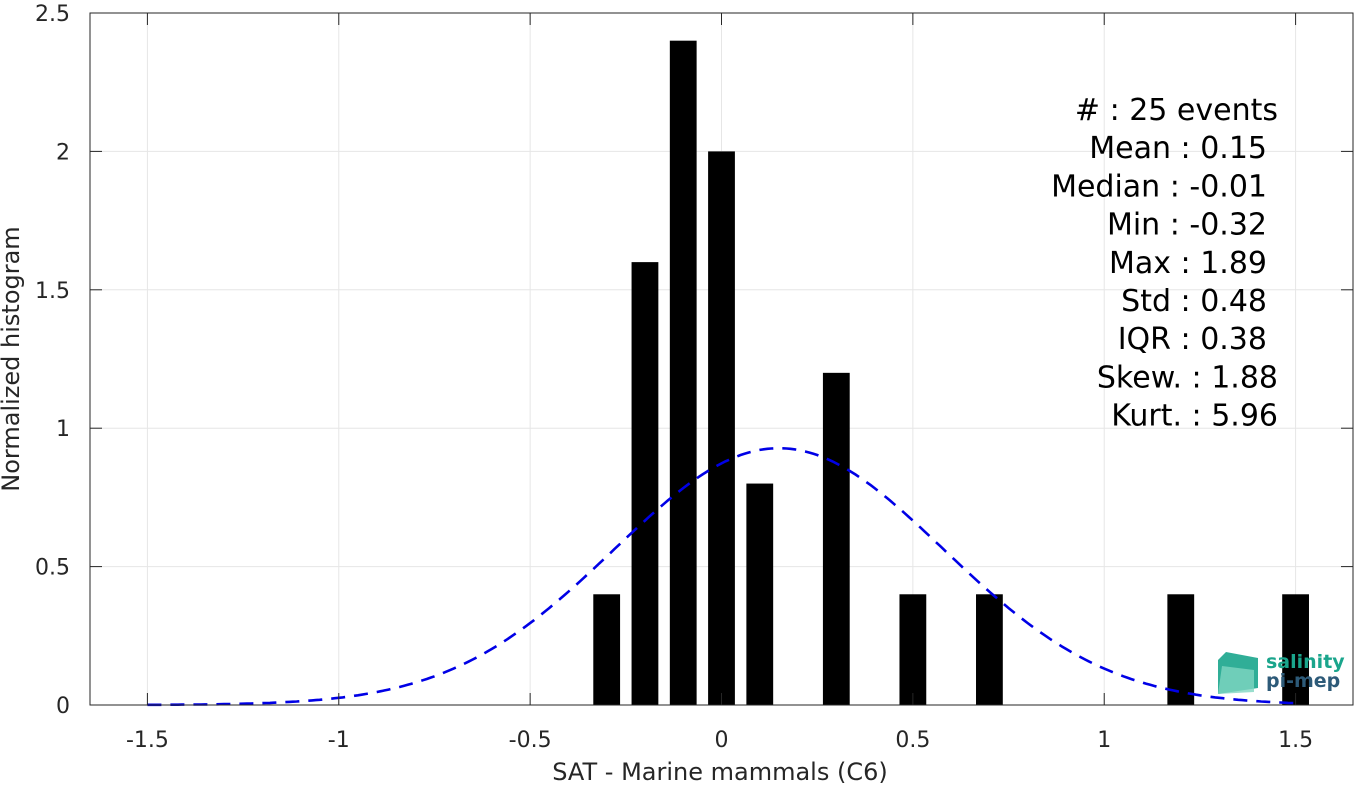 The image size is (1367, 785). I want to click on salinity-pi-mep-logo: salinity pi-mep, so click(1281, 672).